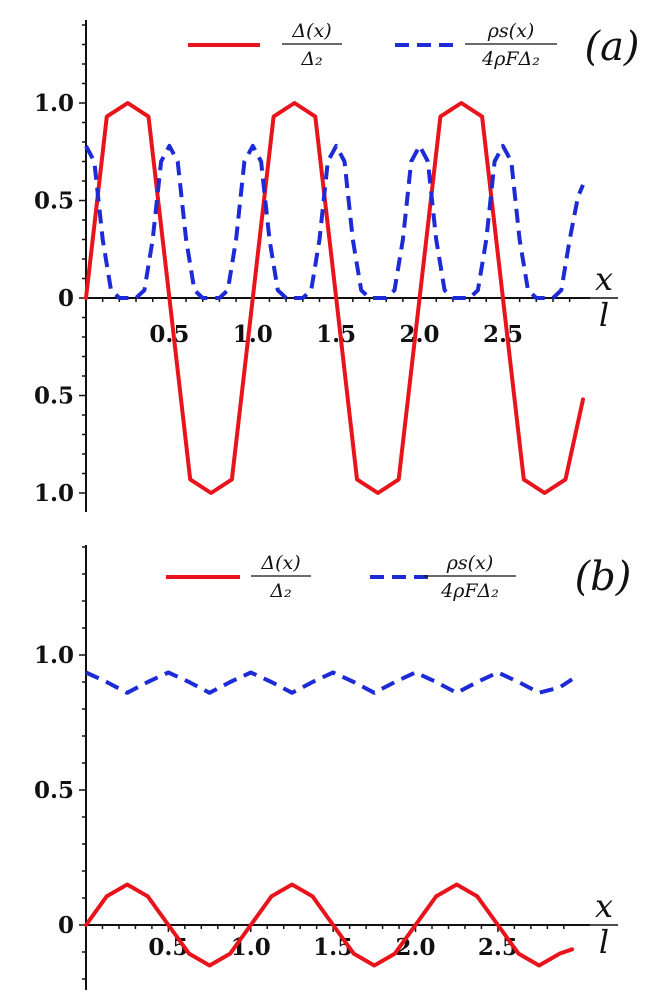  What do you see at coordinates (329, 925) in the screenshot?
I see `series-line-gap-b` at bounding box center [329, 925].